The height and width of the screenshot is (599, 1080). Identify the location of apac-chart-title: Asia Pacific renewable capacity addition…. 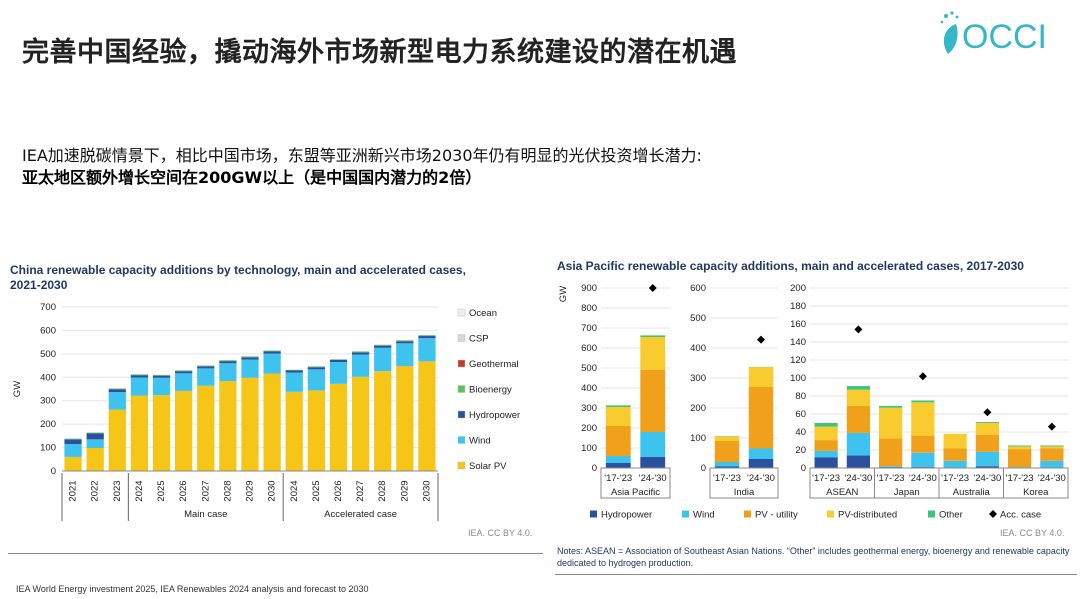
(790, 266).